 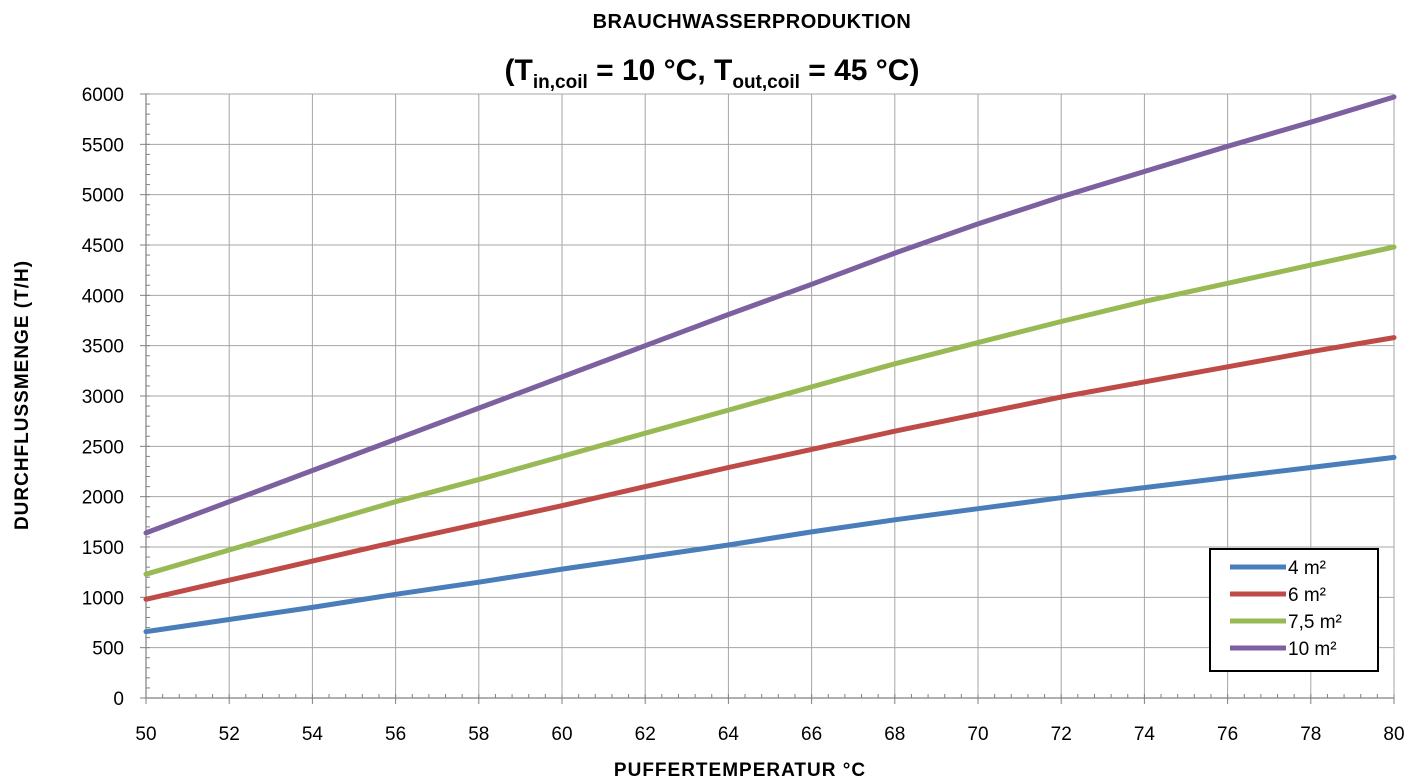 What do you see at coordinates (729, 734) in the screenshot?
I see `x-tick-label: 64` at bounding box center [729, 734].